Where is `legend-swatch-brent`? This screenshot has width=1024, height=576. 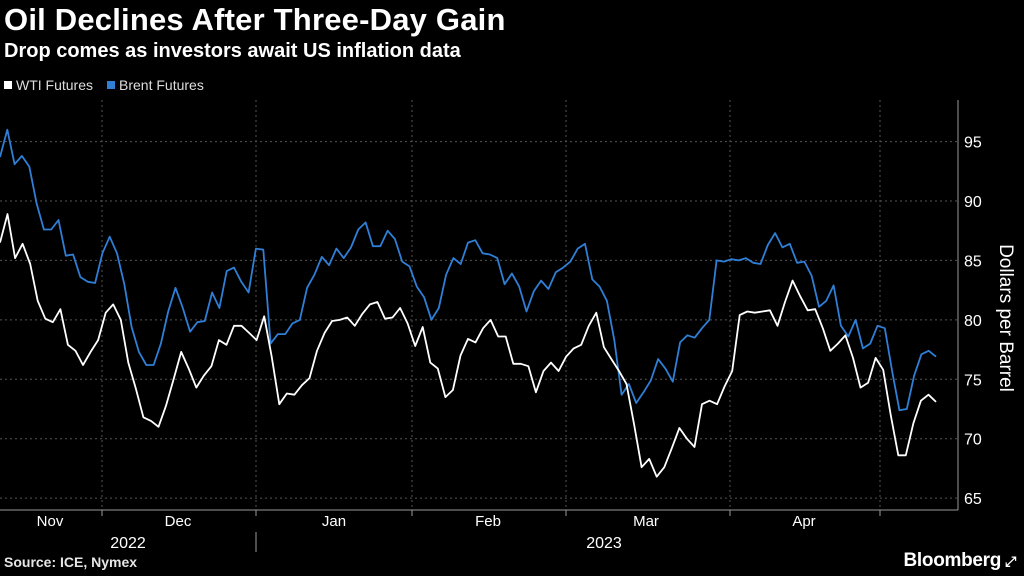
legend-swatch-brent is located at coordinates (111, 85).